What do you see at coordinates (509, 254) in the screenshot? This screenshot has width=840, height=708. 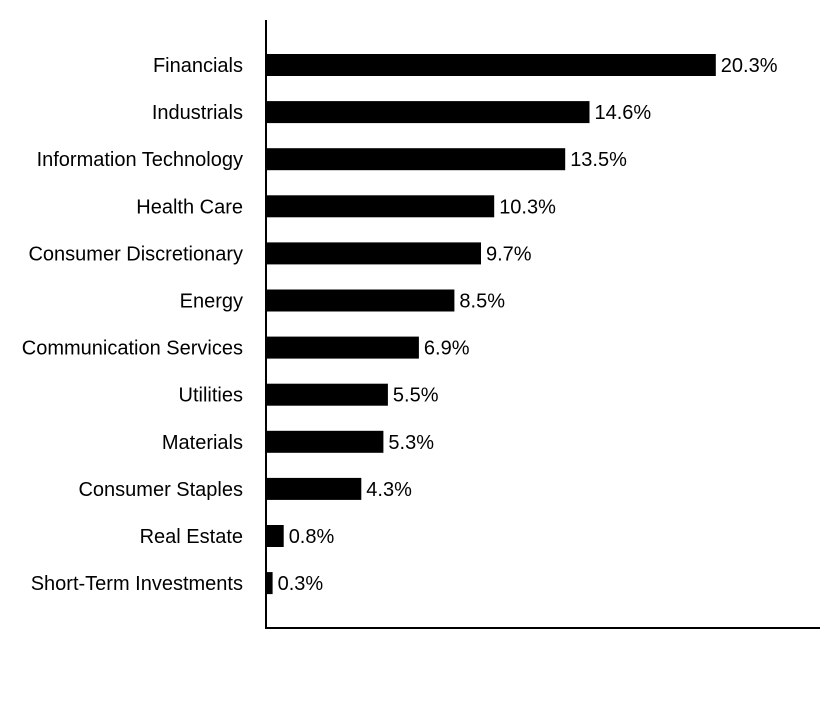 I see `value-label: 9.7%` at bounding box center [509, 254].